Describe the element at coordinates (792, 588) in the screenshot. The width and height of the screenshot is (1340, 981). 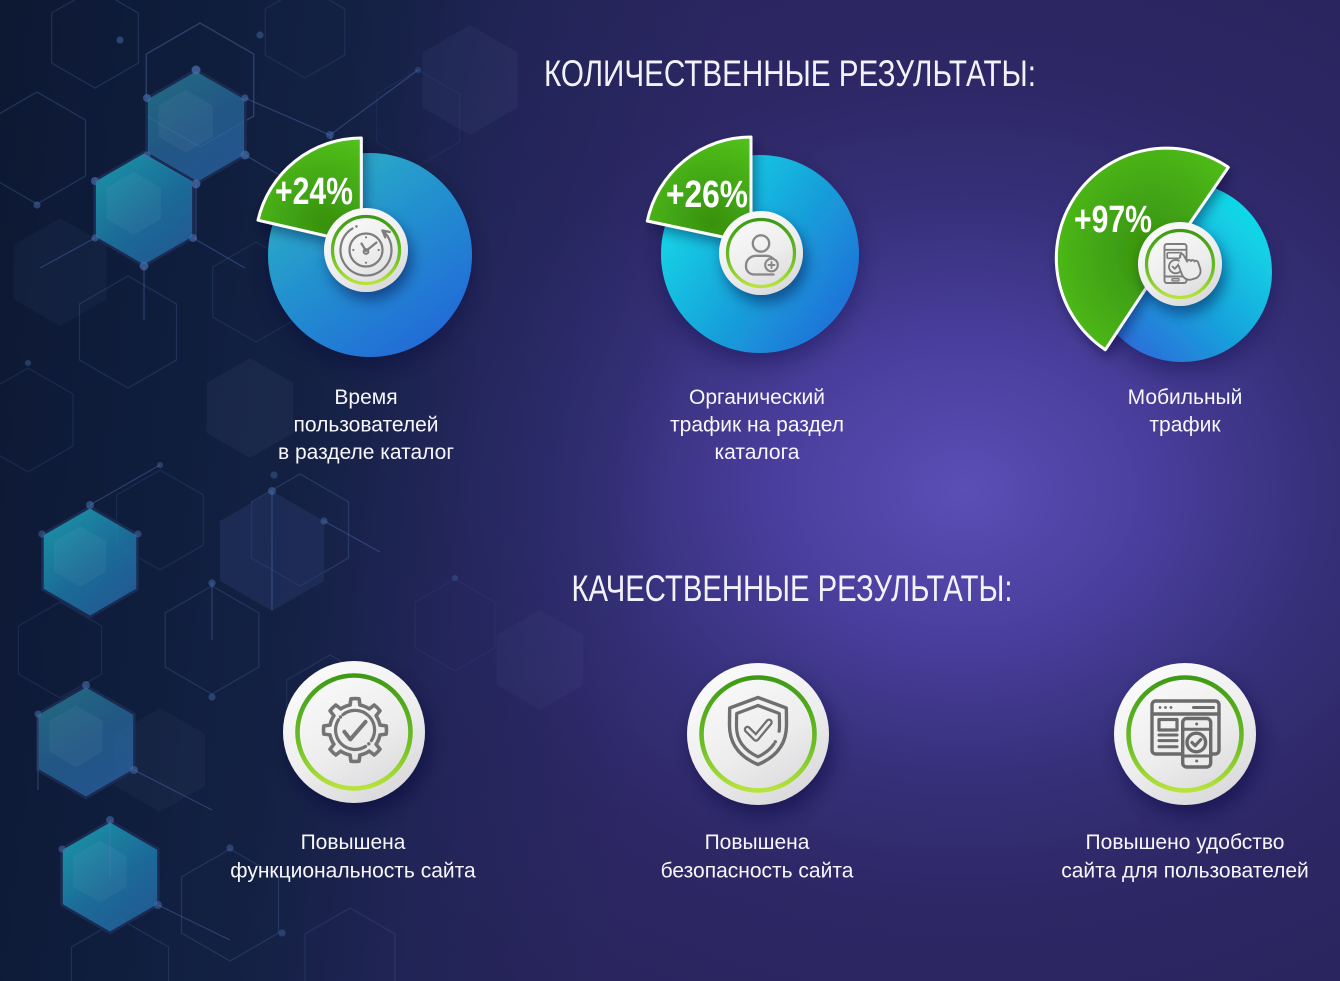
I see `svg-text: КАЧЕСТВЕННЫЕ РЕЗУЛЬТАТЫ:` at that location.